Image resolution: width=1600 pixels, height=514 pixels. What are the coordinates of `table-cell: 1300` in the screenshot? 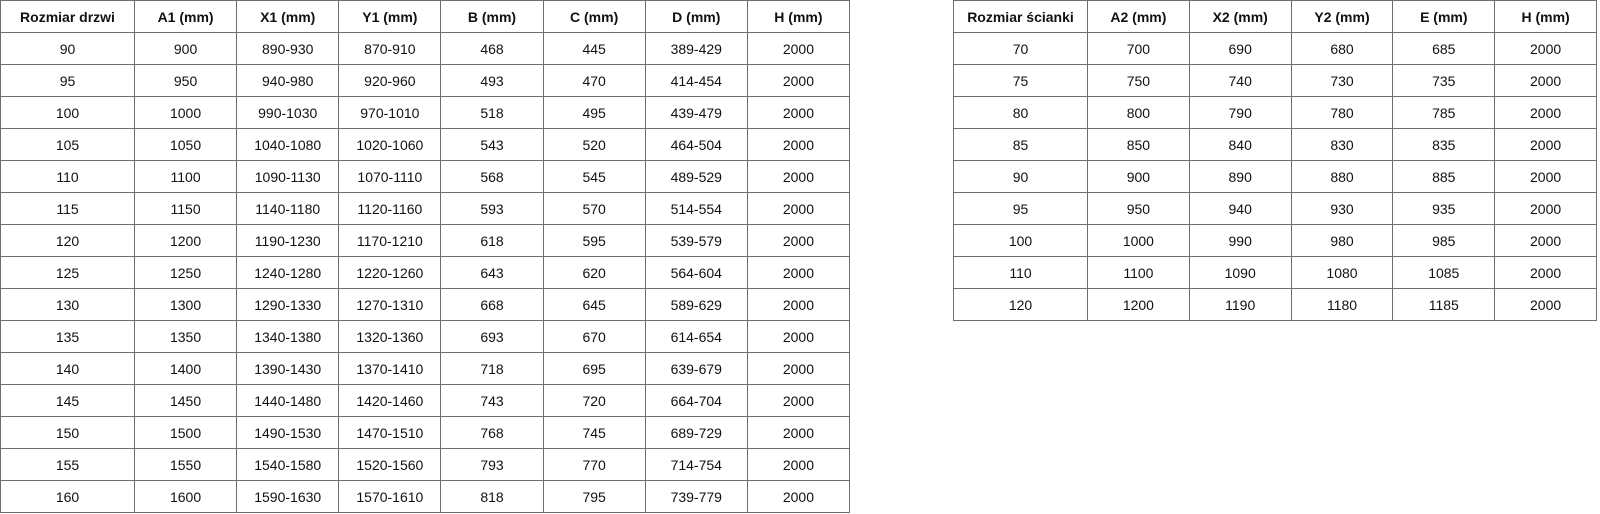 It's located at (185, 304).